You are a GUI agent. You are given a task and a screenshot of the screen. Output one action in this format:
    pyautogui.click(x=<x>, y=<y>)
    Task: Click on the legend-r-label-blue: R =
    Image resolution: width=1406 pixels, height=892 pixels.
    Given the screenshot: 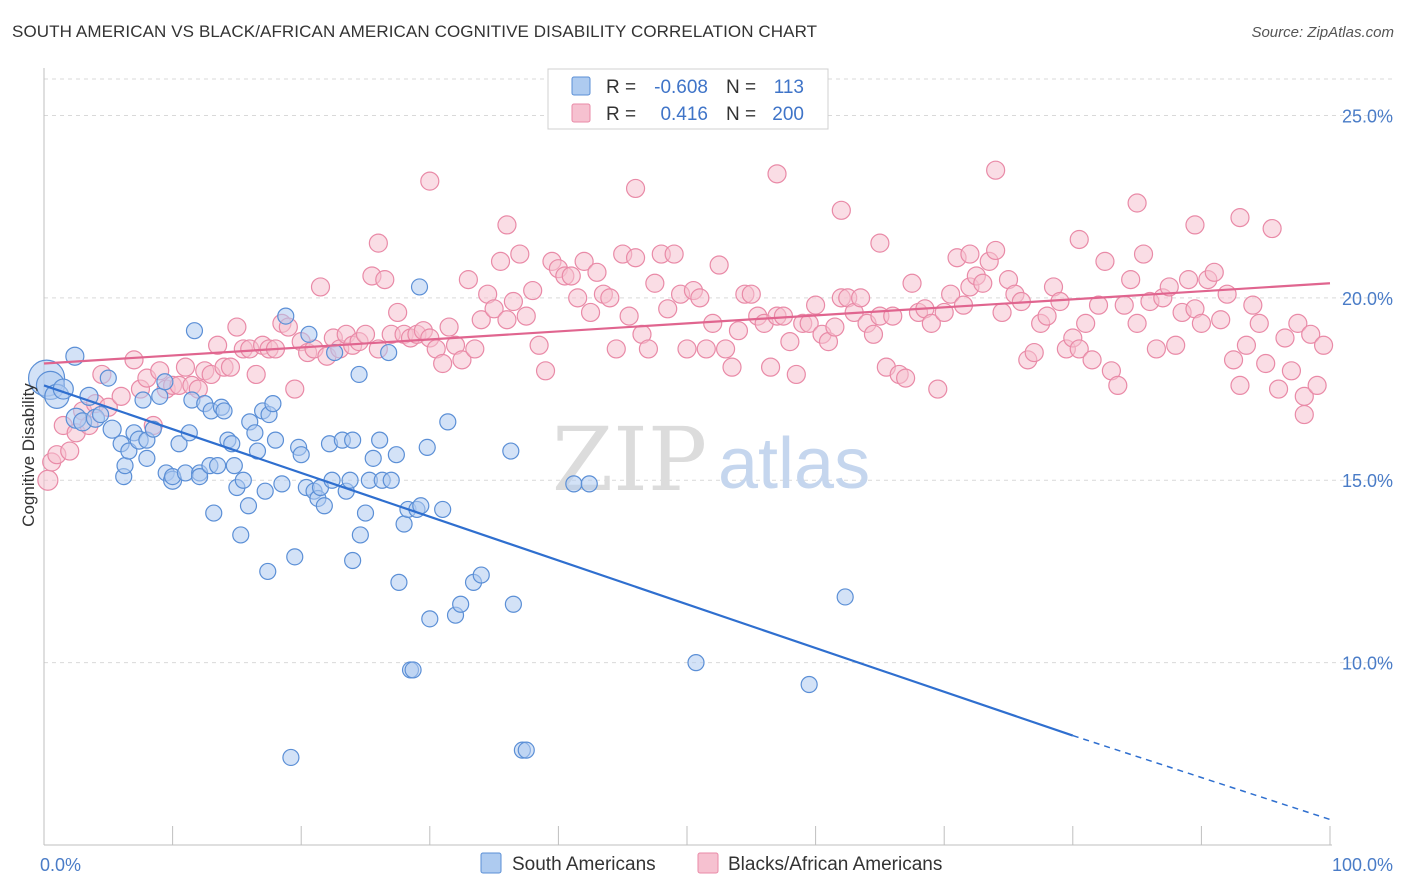 What is the action you would take?
    pyautogui.click(x=621, y=87)
    